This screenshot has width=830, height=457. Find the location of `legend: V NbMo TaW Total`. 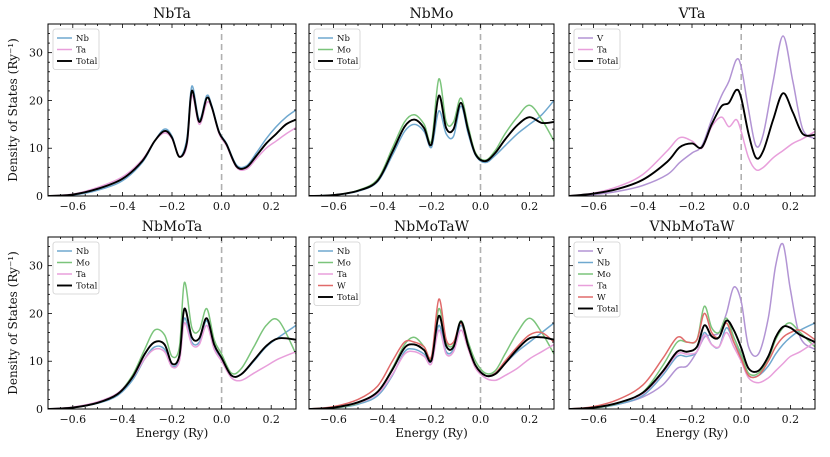

legend: V NbMo TaW Total is located at coordinates (597, 279).